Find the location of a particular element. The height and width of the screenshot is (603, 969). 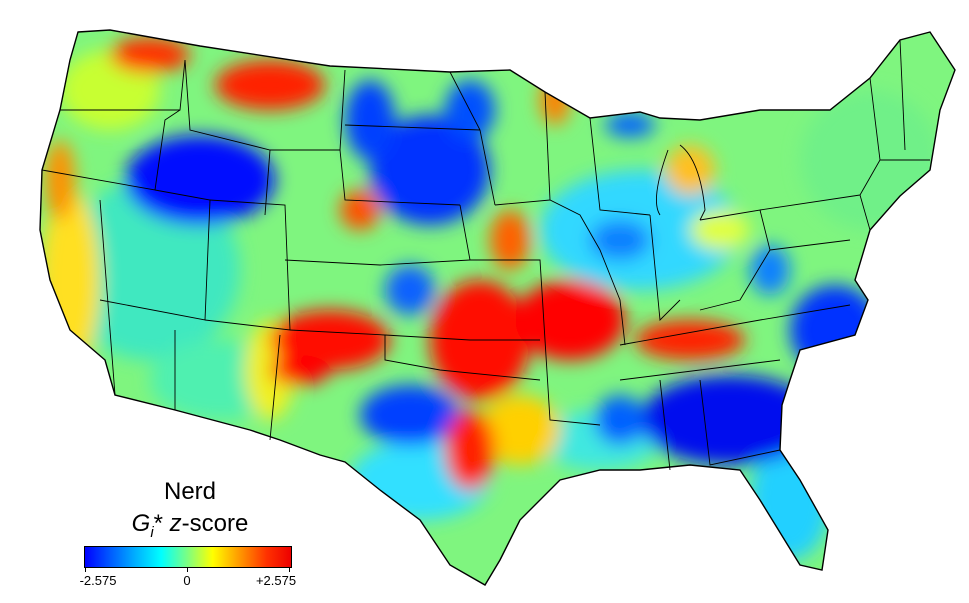

hotspot-missouri-arkansas is located at coordinates (570, 320).